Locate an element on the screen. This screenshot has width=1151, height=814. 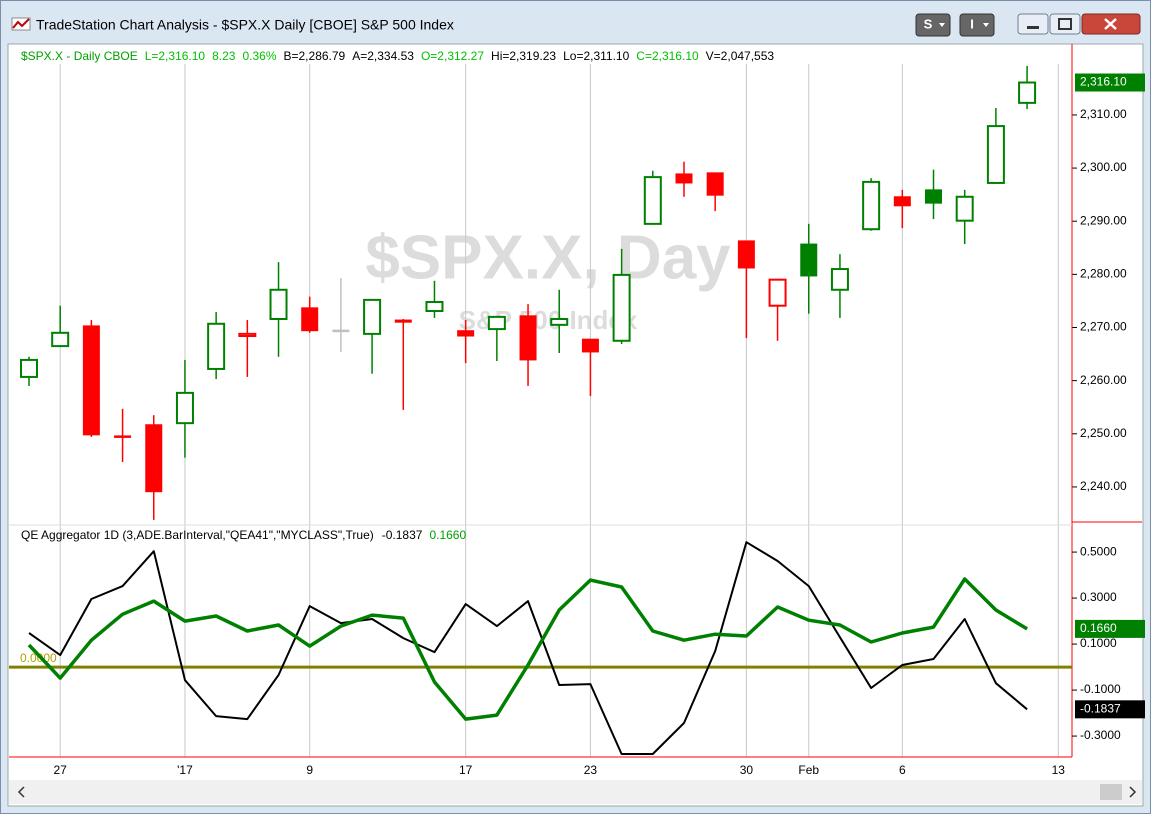
minimize-button is located at coordinates (1033, 24).